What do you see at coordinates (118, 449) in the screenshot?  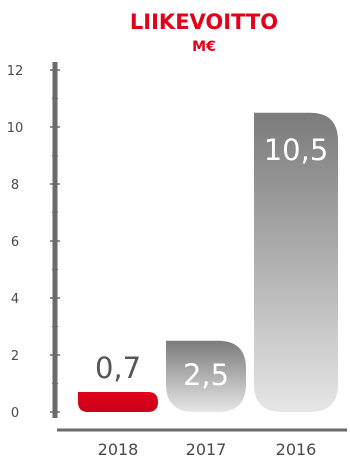 I see `x-tick-label: 2018` at bounding box center [118, 449].